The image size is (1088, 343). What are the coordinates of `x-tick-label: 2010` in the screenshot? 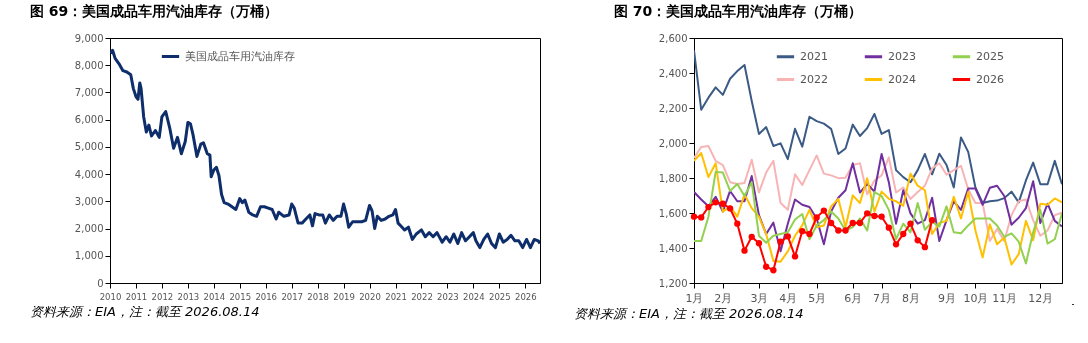 It's located at (110, 296).